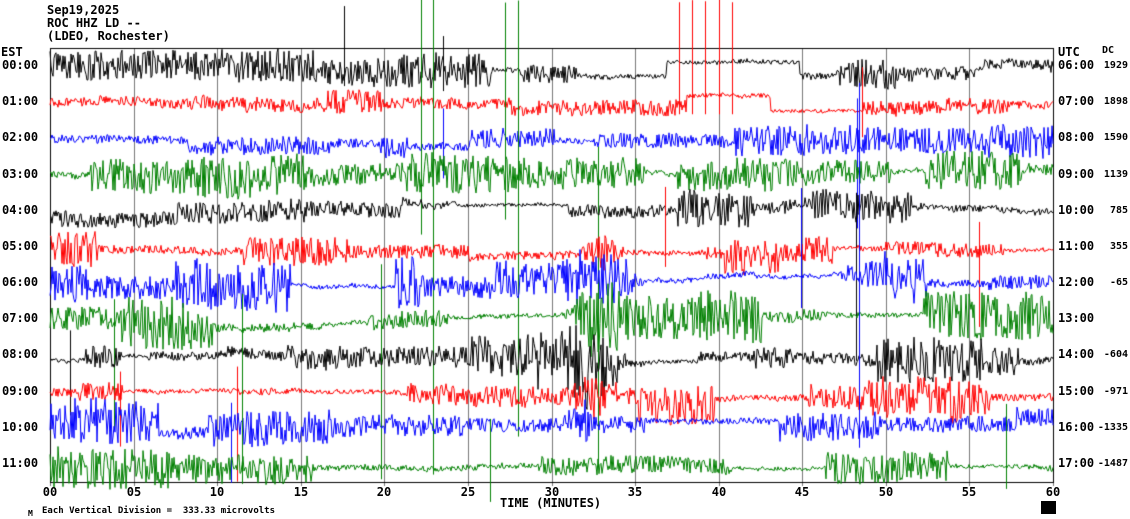 Image resolution: width=1130 pixels, height=519 pixels. Describe the element at coordinates (1115, 137) in the screenshot. I see `dc-value-label: 1590` at that location.